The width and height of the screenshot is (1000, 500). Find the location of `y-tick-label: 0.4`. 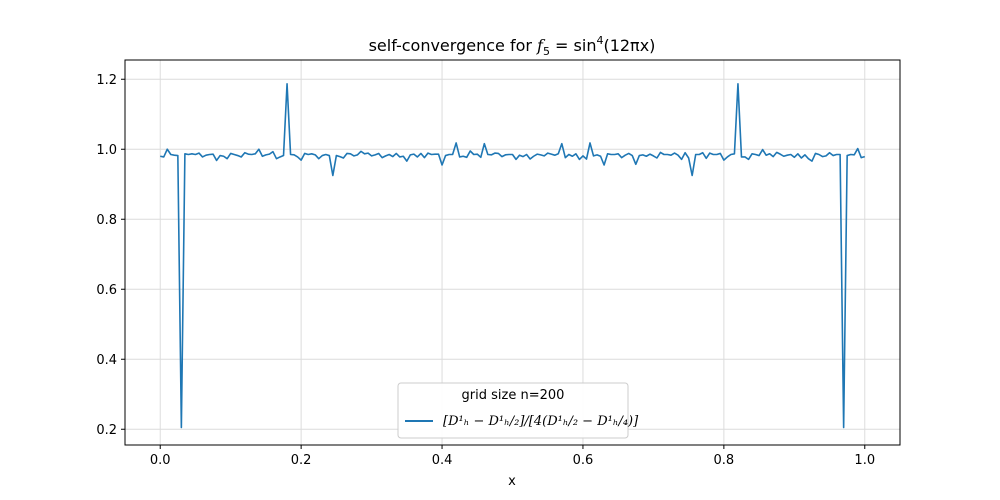

y-tick-label: 0.4 is located at coordinates (106, 360).